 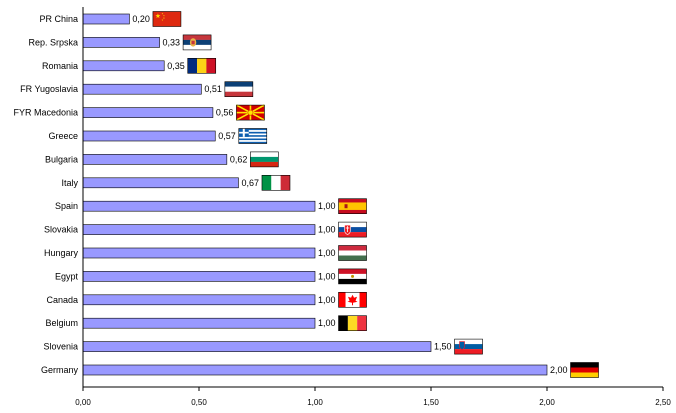 I want to click on category-label: FR Yugoslavia, so click(x=49, y=89).